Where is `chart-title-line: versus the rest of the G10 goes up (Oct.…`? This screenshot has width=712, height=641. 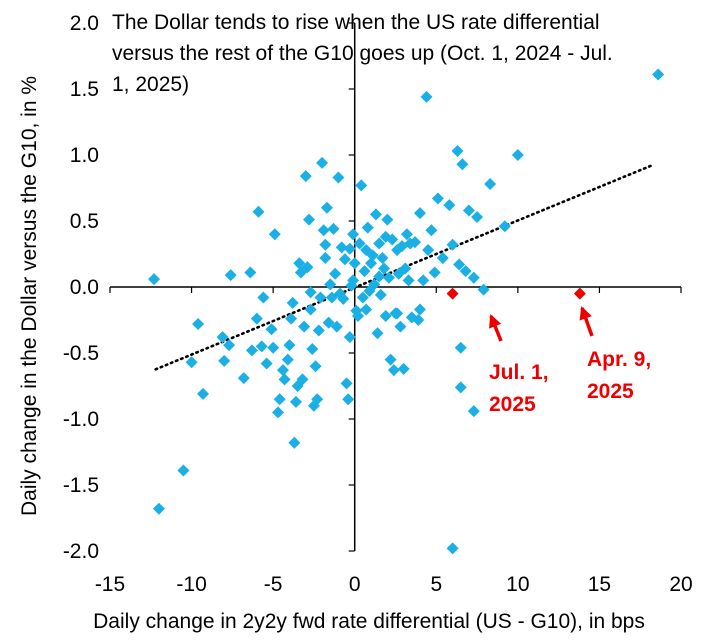 chart-title-line: versus the rest of the G10 goes up (Oct.… is located at coordinates (362, 53).